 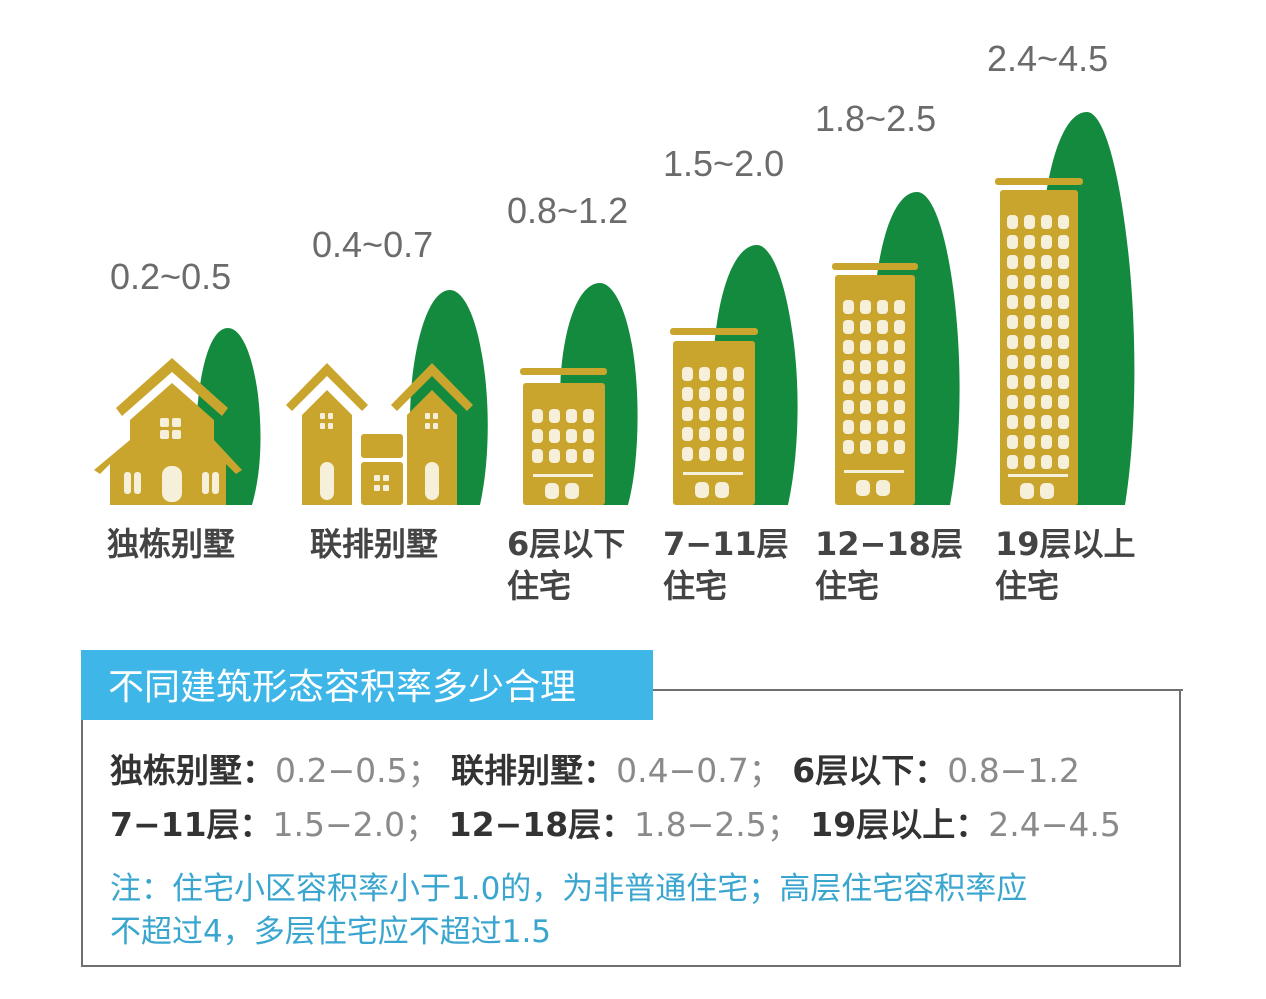 I want to click on note-line-1: 注：住宅小区容积率小于1.0的，为非普通住宅；高层住宅容积率应, so click(x=569, y=889).